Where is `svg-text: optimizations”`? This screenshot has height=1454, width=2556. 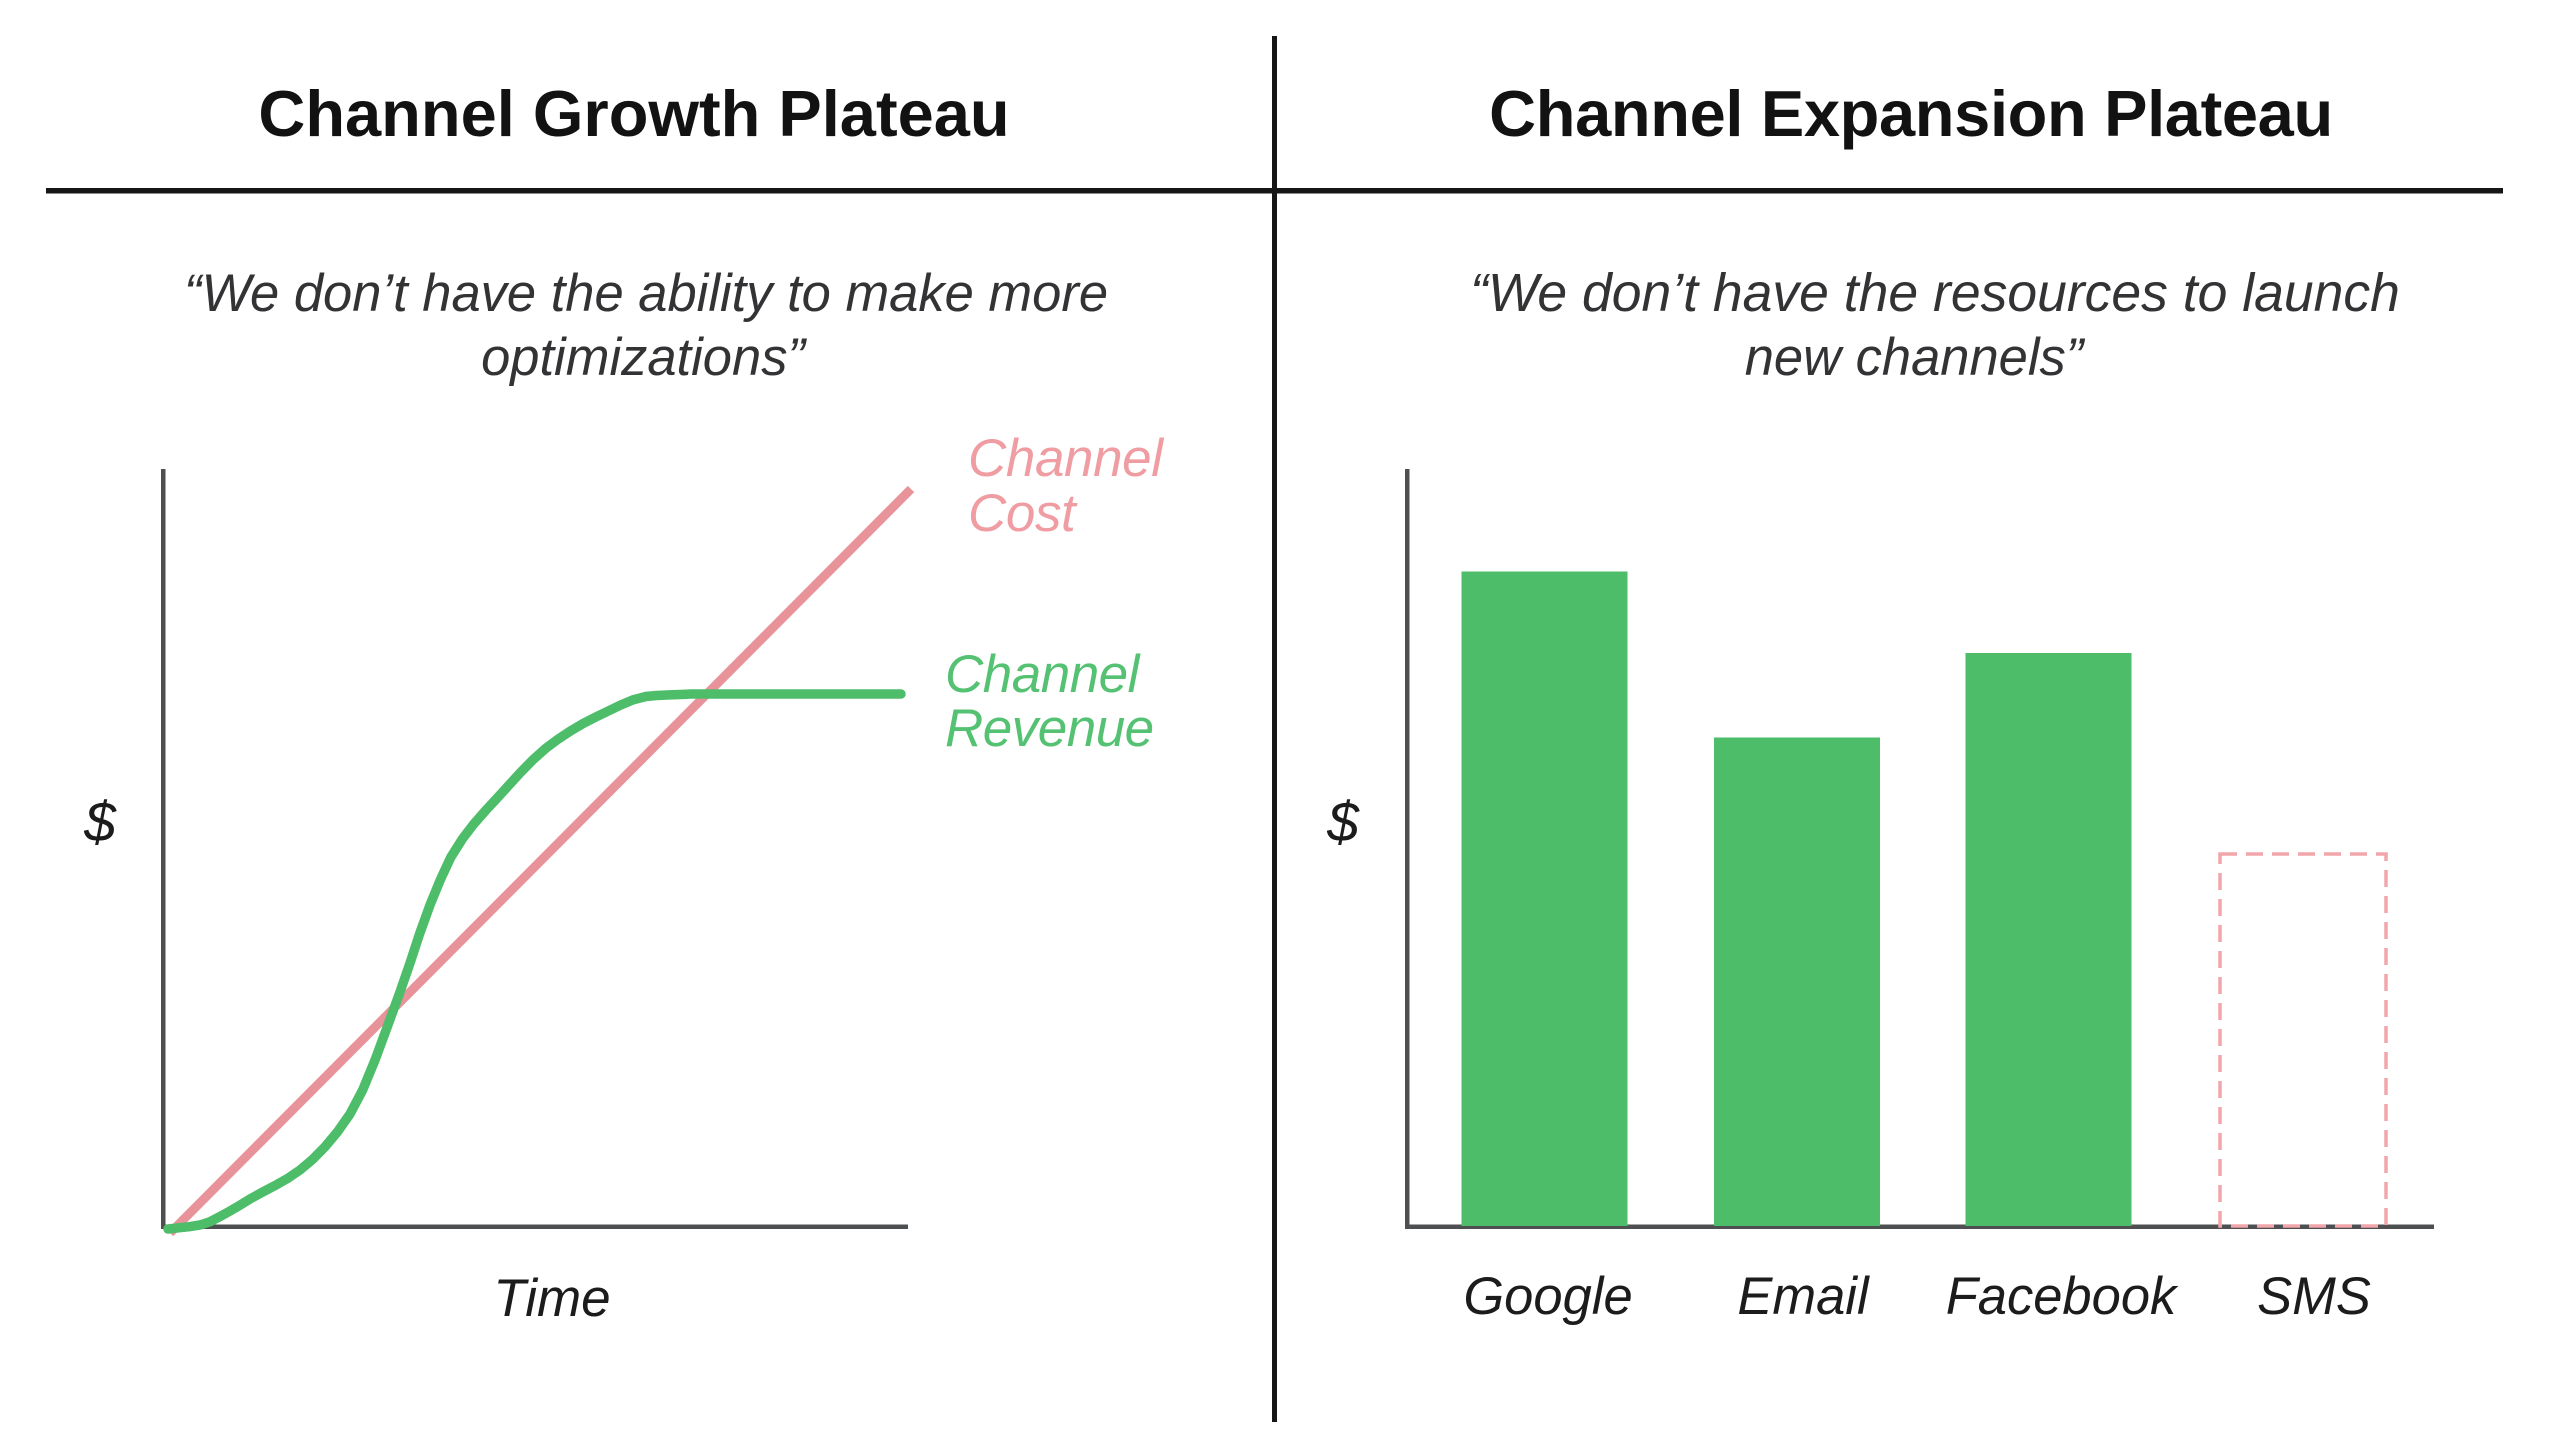 svg-text: optimizations” is located at coordinates (644, 357).